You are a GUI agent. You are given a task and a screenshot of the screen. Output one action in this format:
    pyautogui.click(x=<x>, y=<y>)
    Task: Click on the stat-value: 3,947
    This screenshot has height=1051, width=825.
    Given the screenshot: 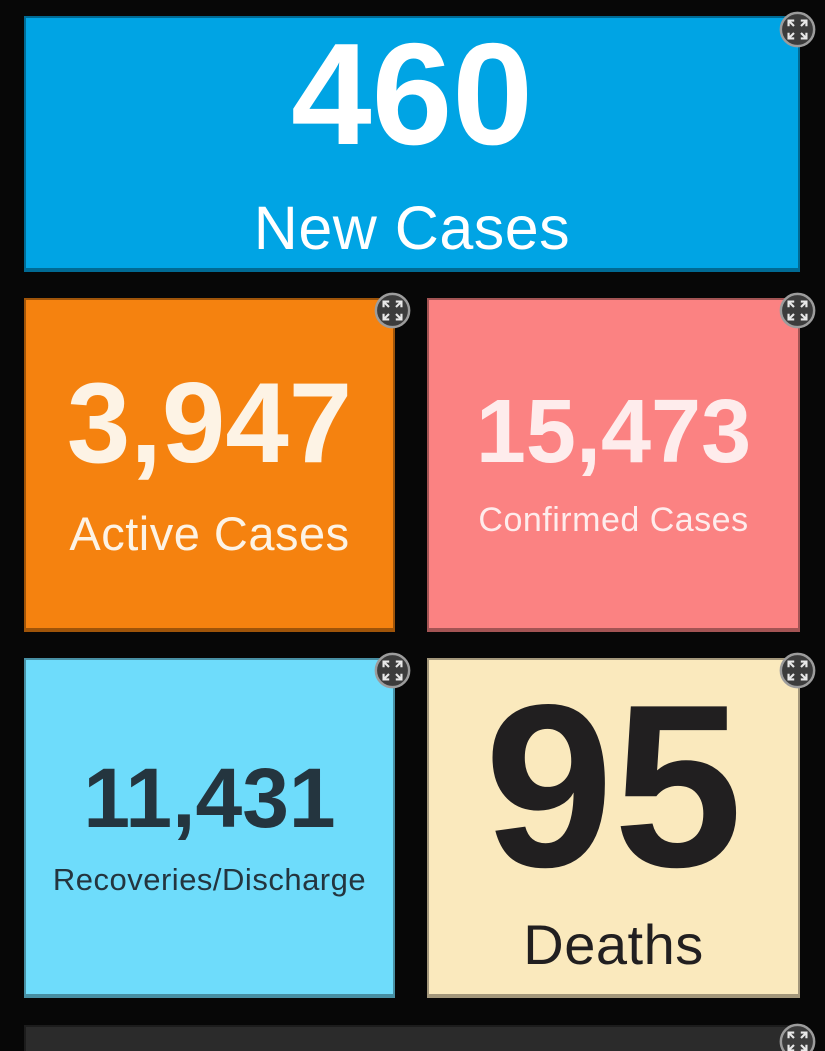 What is the action you would take?
    pyautogui.click(x=209, y=423)
    